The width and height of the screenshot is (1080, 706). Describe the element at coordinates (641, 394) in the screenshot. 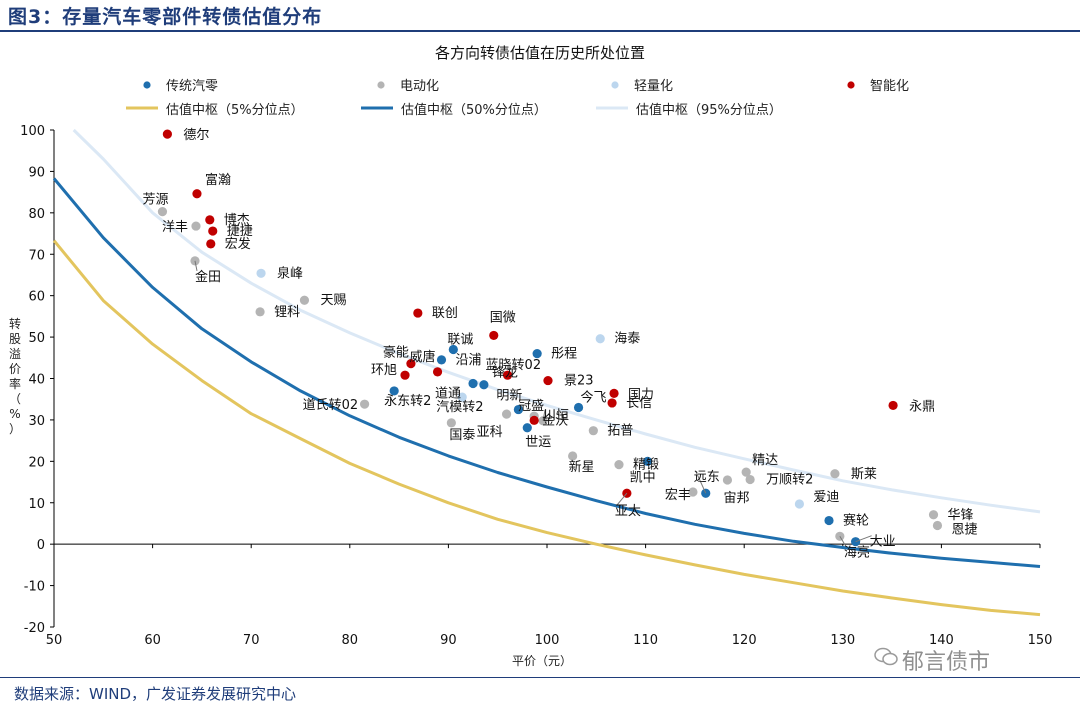

I see `point-label: 国力` at that location.